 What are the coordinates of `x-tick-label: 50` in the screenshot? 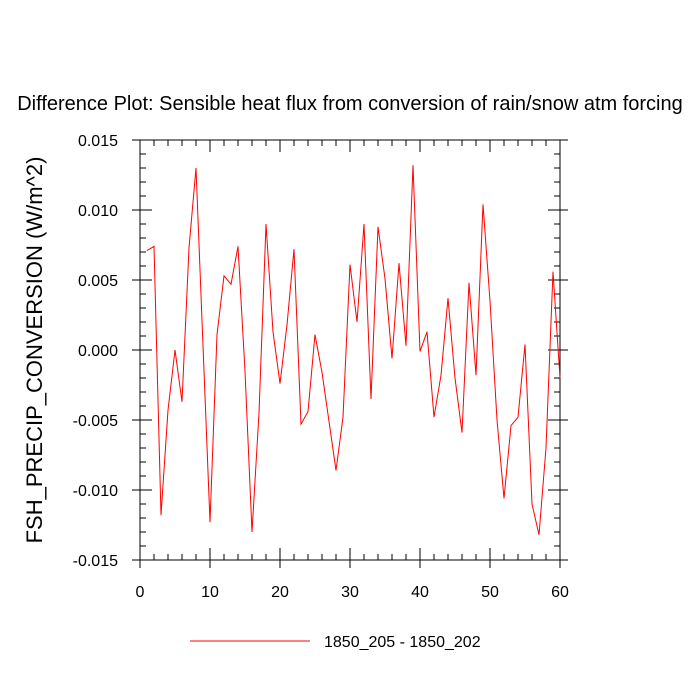 It's located at (490, 592).